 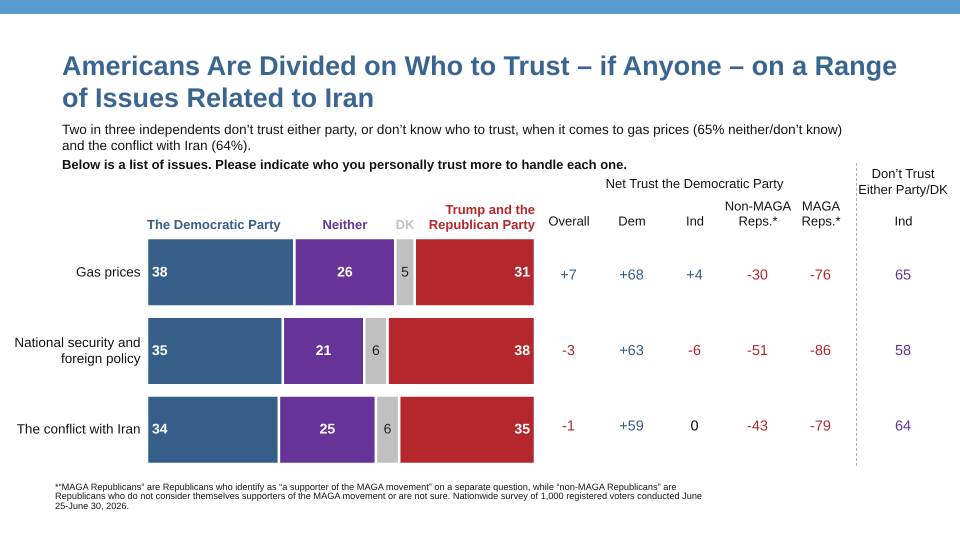 I want to click on chart-title: Net Trust the Democratic Party, so click(x=695, y=183).